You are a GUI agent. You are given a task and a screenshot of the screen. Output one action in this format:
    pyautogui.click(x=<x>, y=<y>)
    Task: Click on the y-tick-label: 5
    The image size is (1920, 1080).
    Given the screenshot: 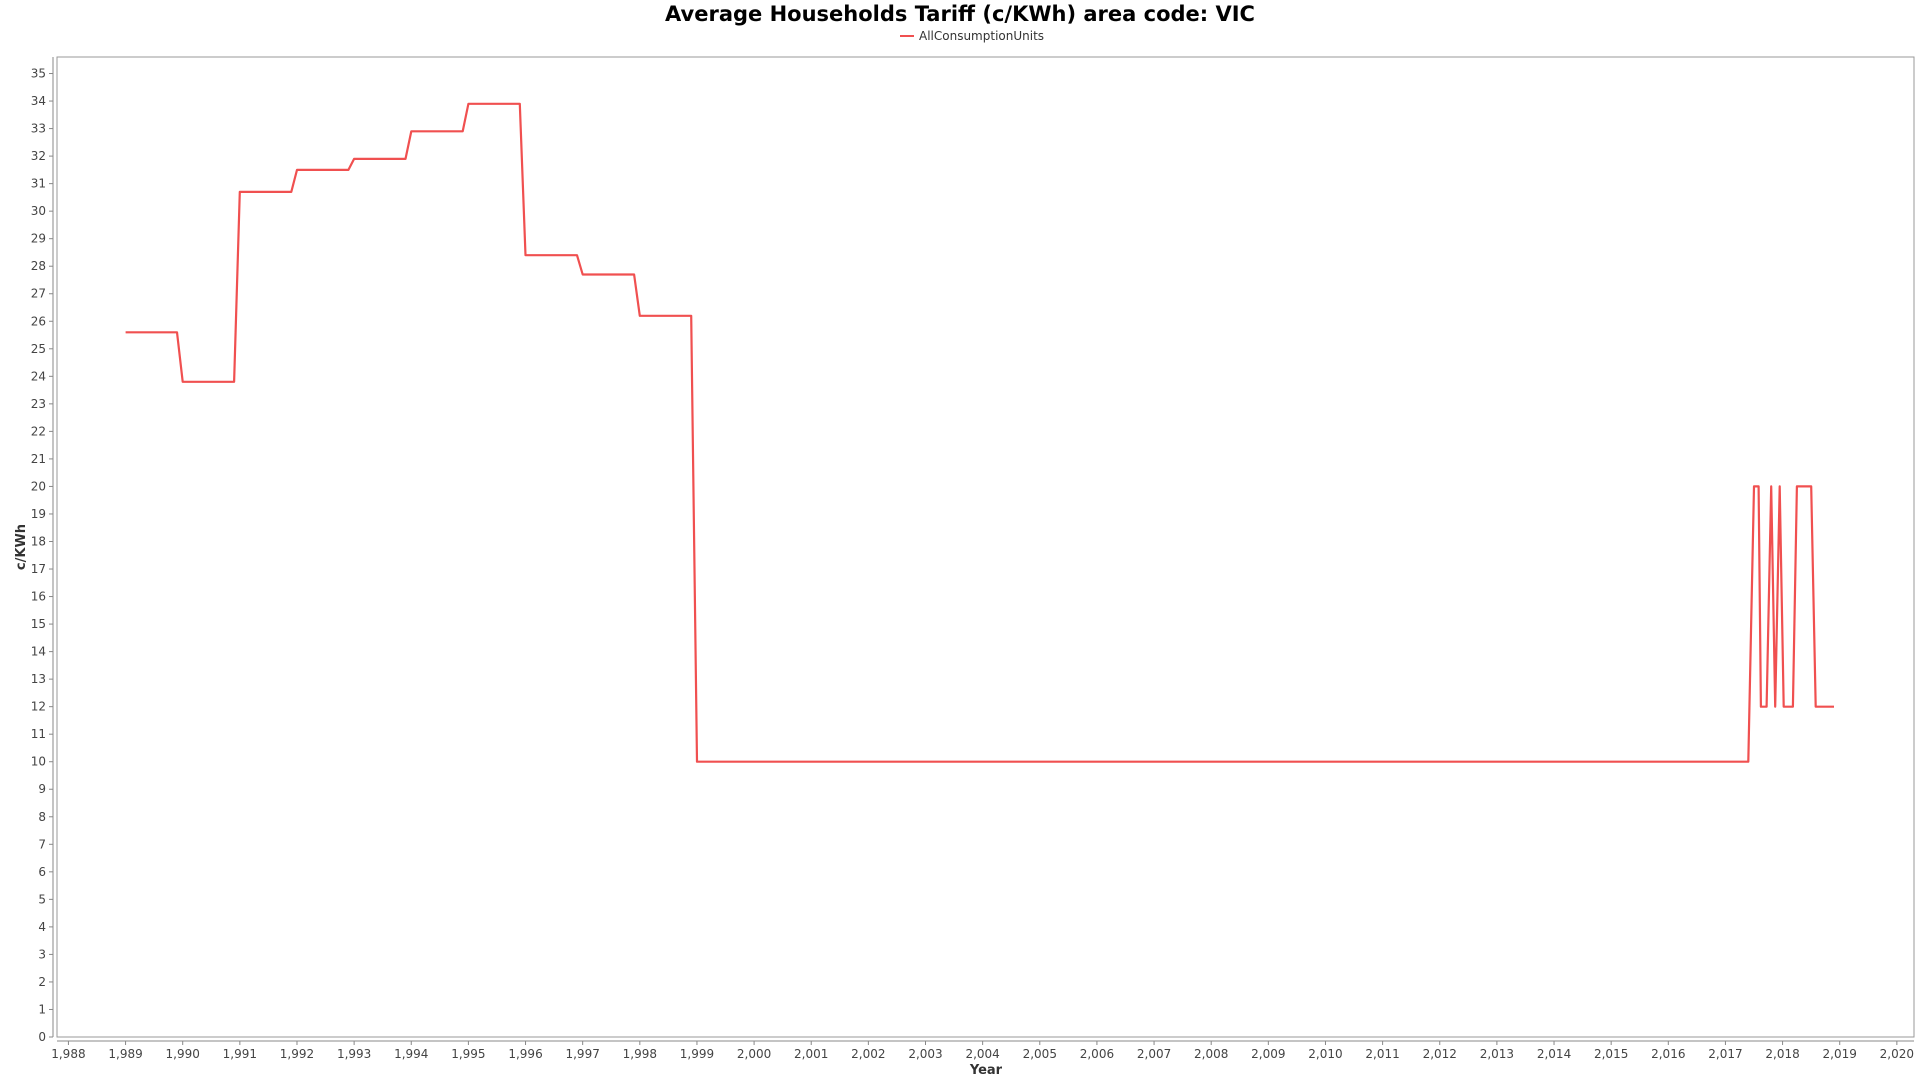 What is the action you would take?
    pyautogui.click(x=42, y=899)
    